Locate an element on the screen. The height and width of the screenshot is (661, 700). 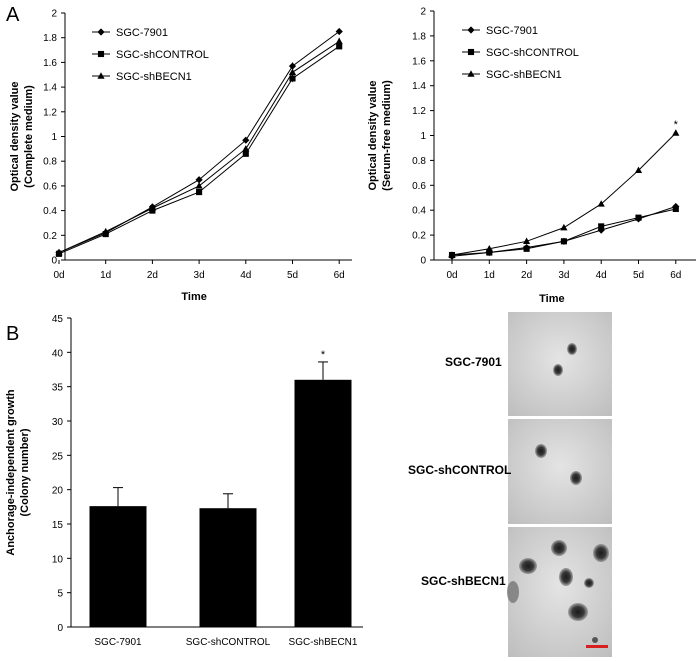
x-tick-label: 4d is located at coordinates (601, 275).